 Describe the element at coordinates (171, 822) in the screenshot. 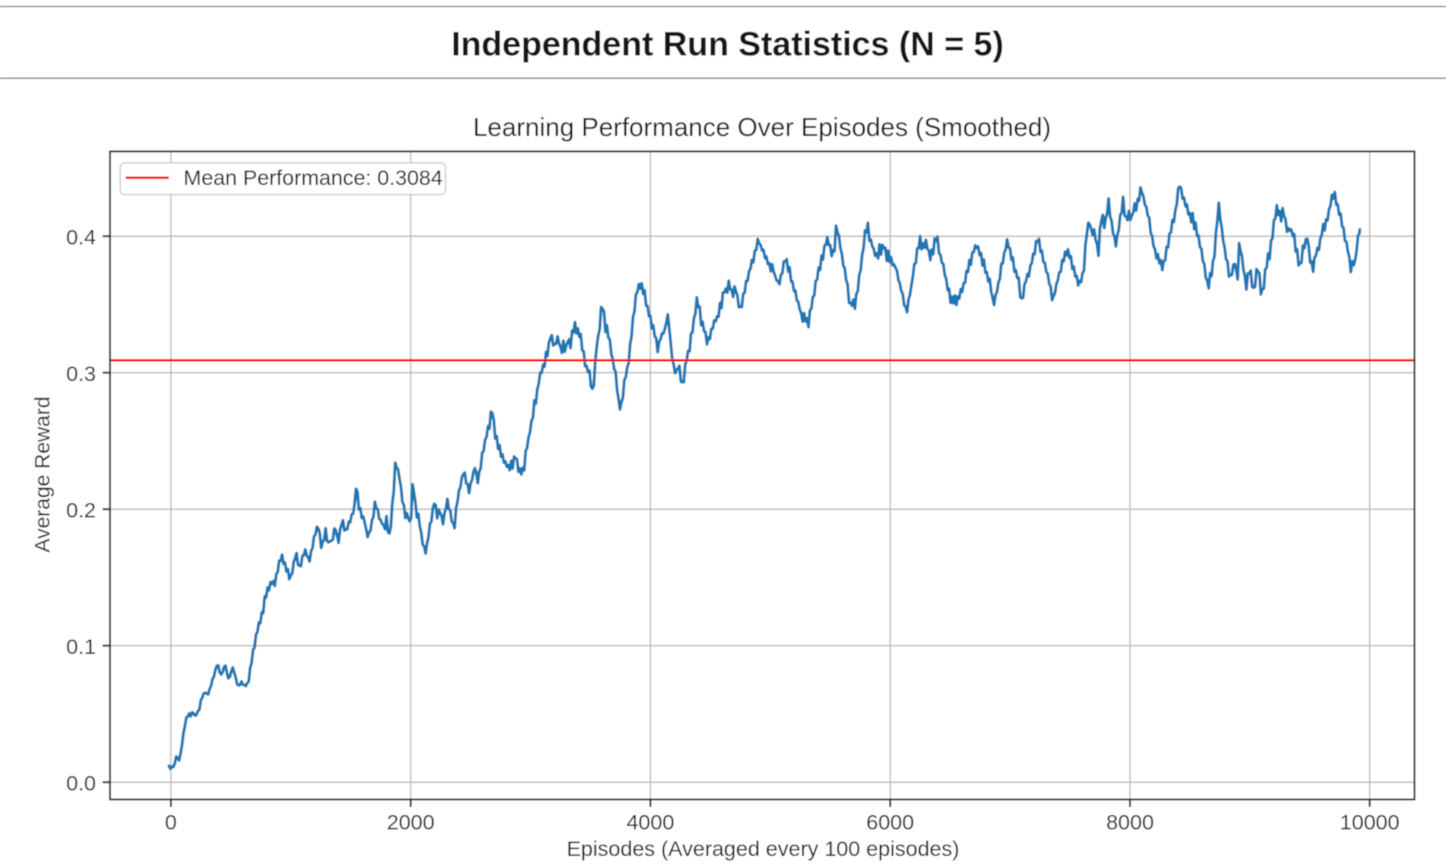

I see `svg-text: 0` at that location.